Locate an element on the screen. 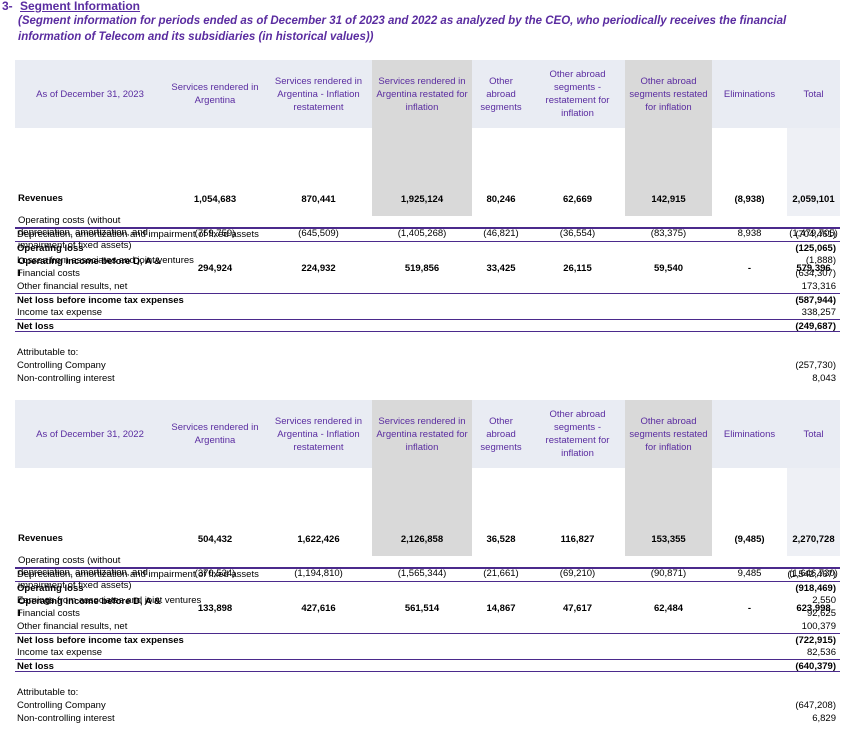 This screenshot has width=845, height=731. summary-row: Other financial results, net 173,316 is located at coordinates (427, 286).